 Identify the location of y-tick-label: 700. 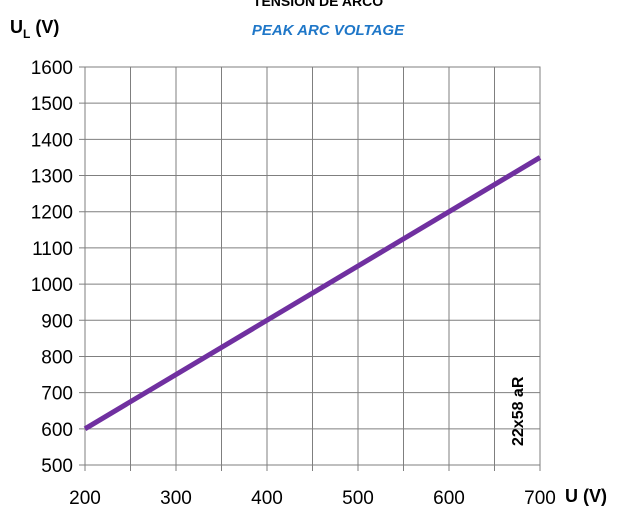
(57, 394).